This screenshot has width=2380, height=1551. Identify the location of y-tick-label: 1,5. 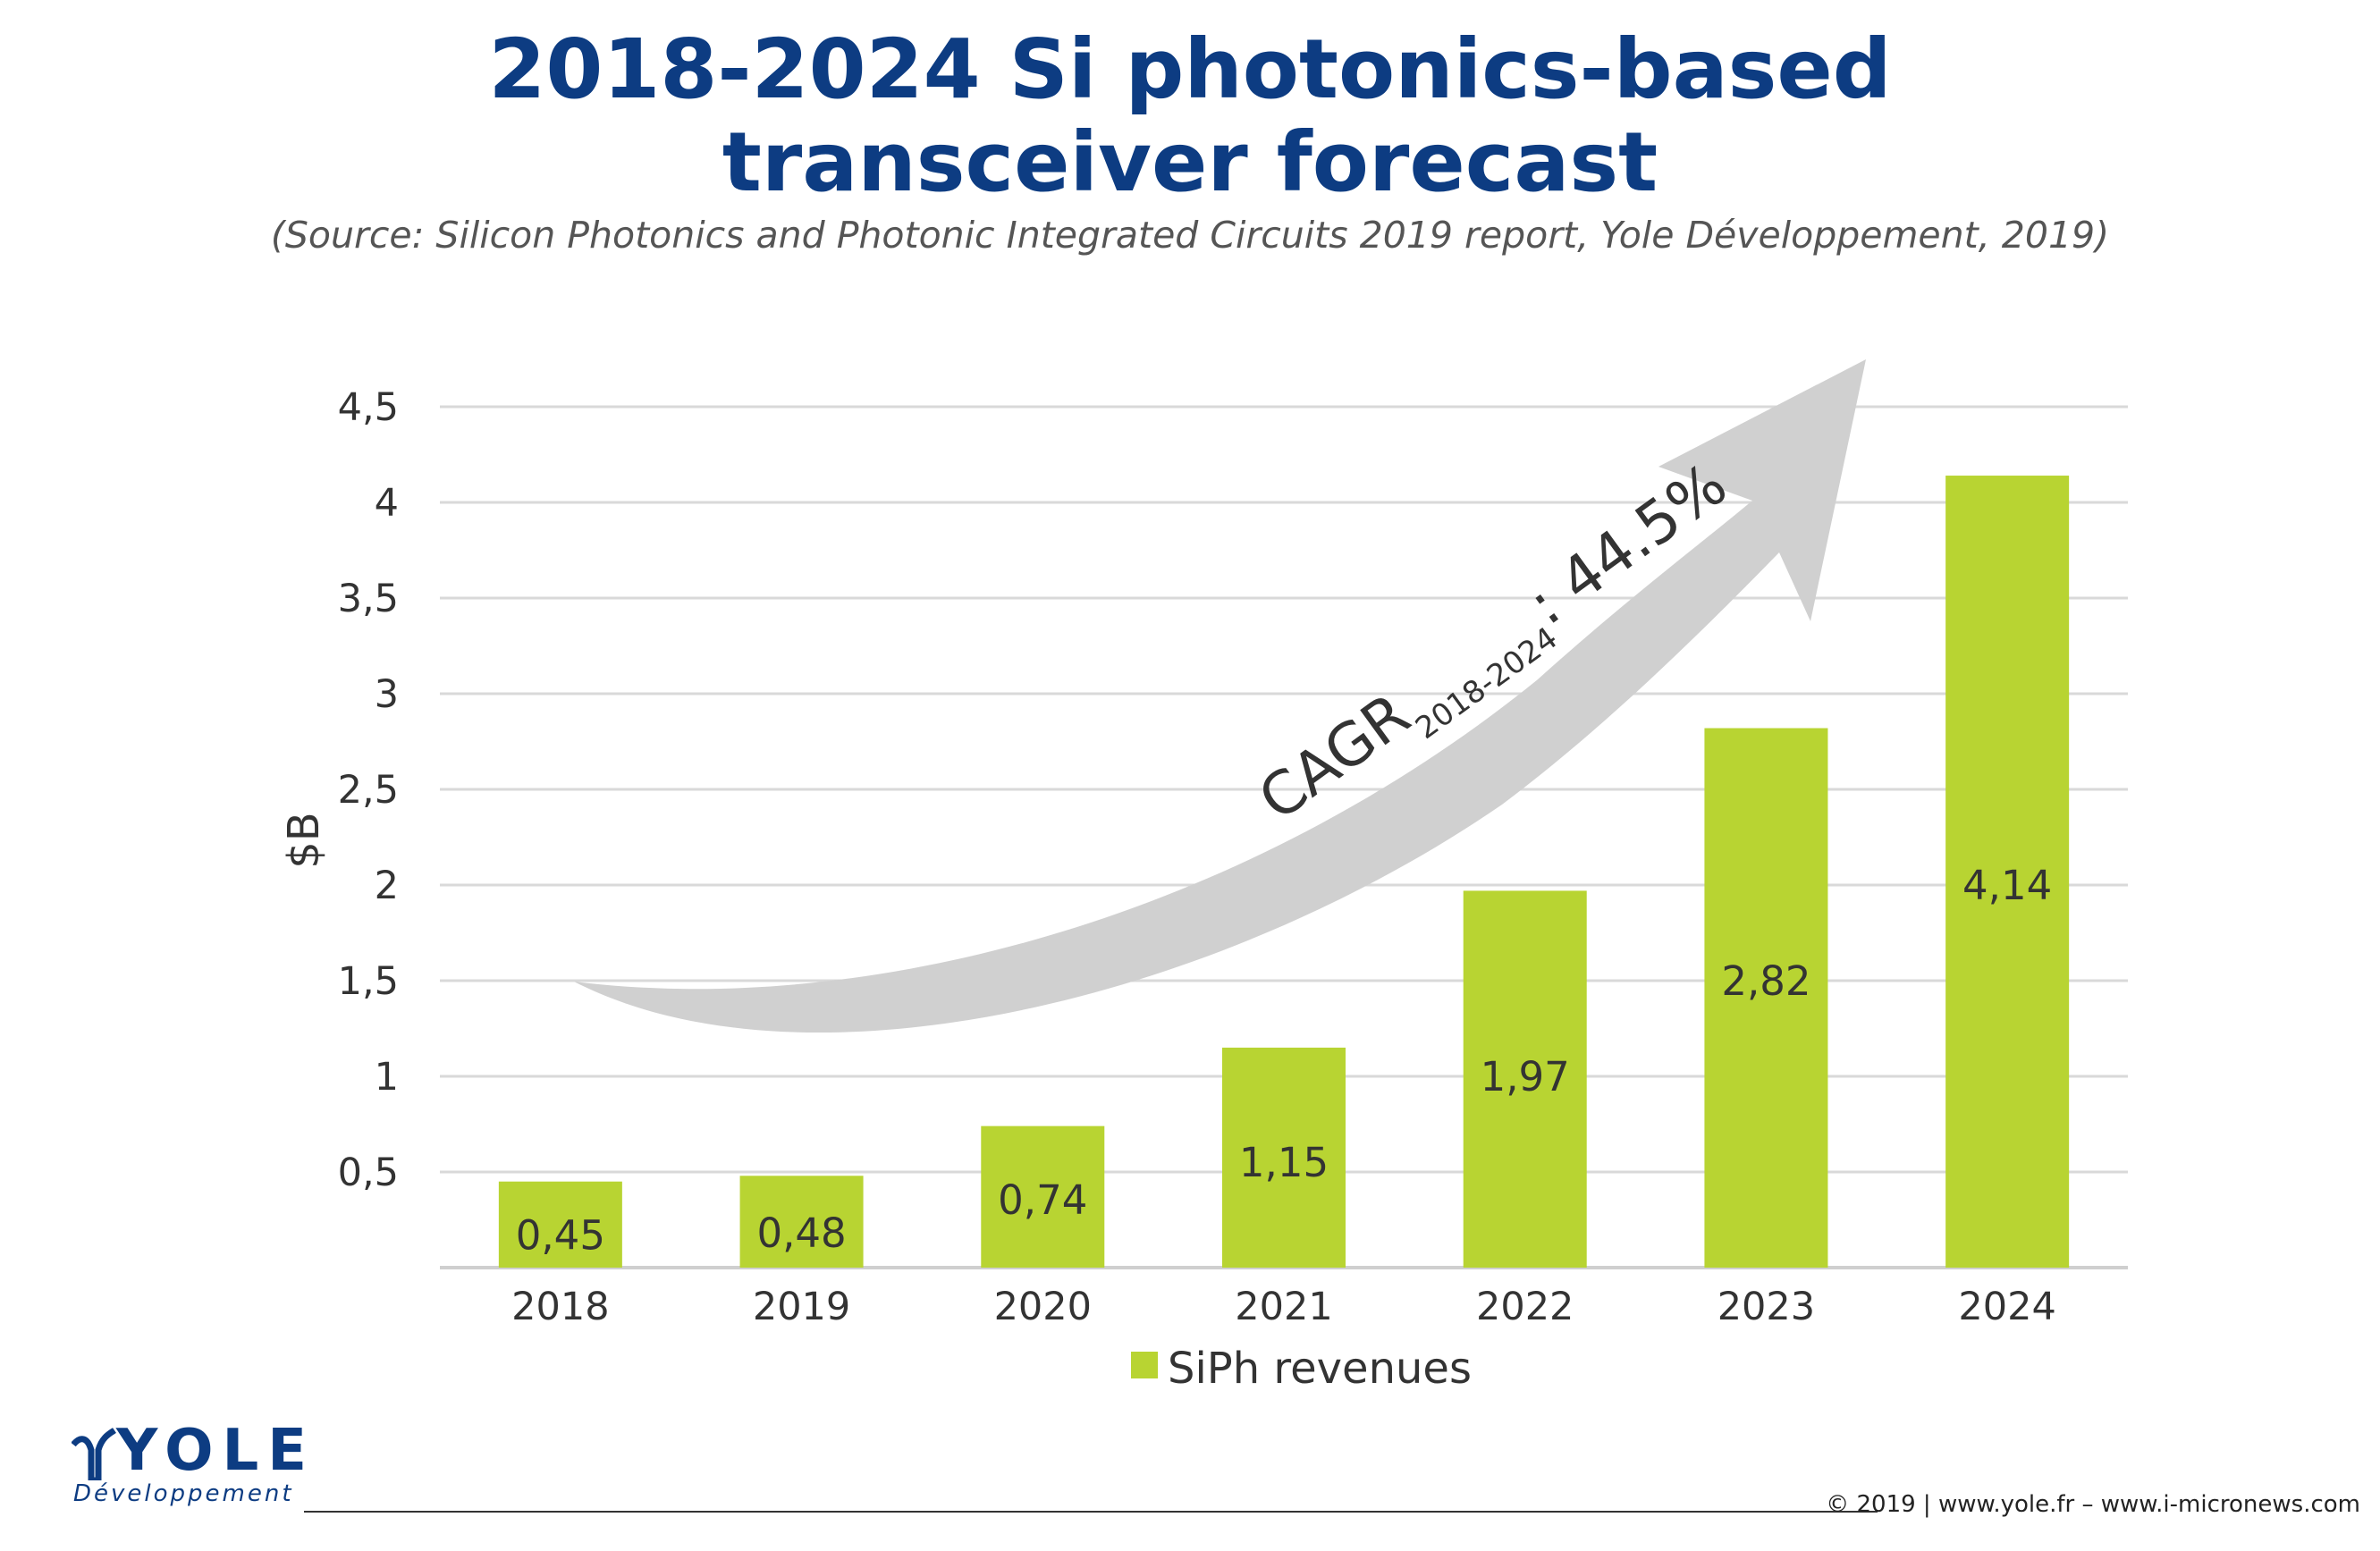
(368, 981).